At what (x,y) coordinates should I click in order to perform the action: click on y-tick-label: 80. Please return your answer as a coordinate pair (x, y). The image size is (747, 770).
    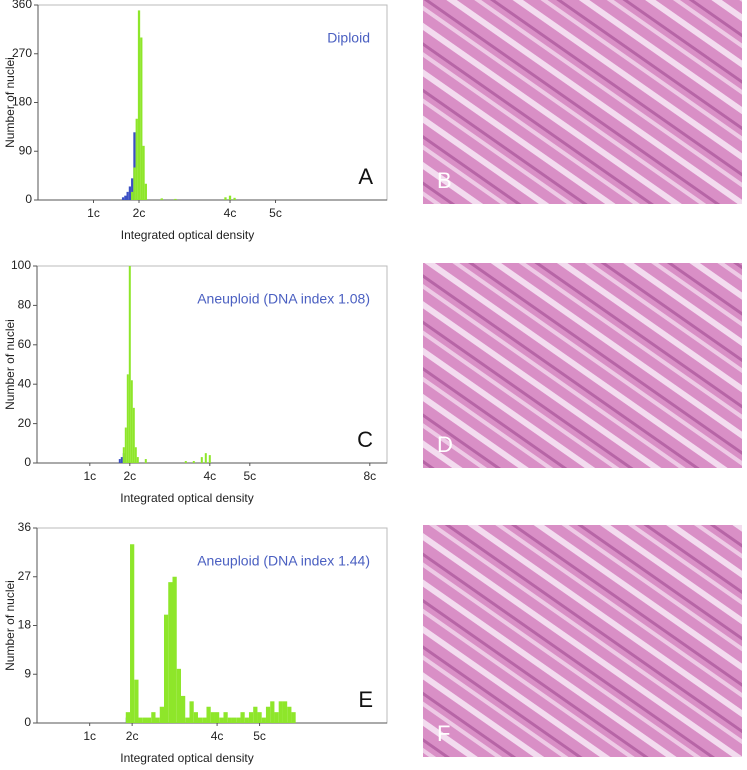
    Looking at the image, I should click on (25, 305).